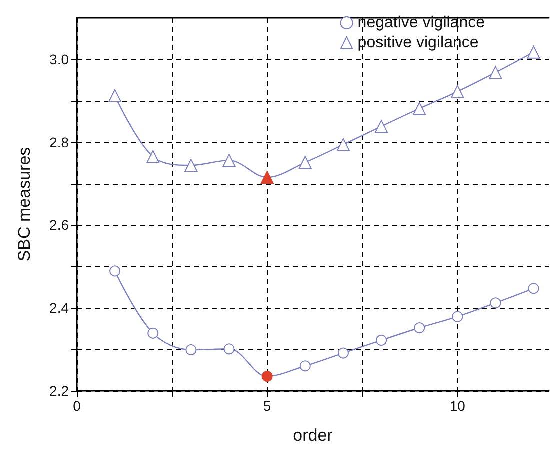 This screenshot has width=550, height=461. I want to click on y-tick-label: 3.0, so click(60, 59).